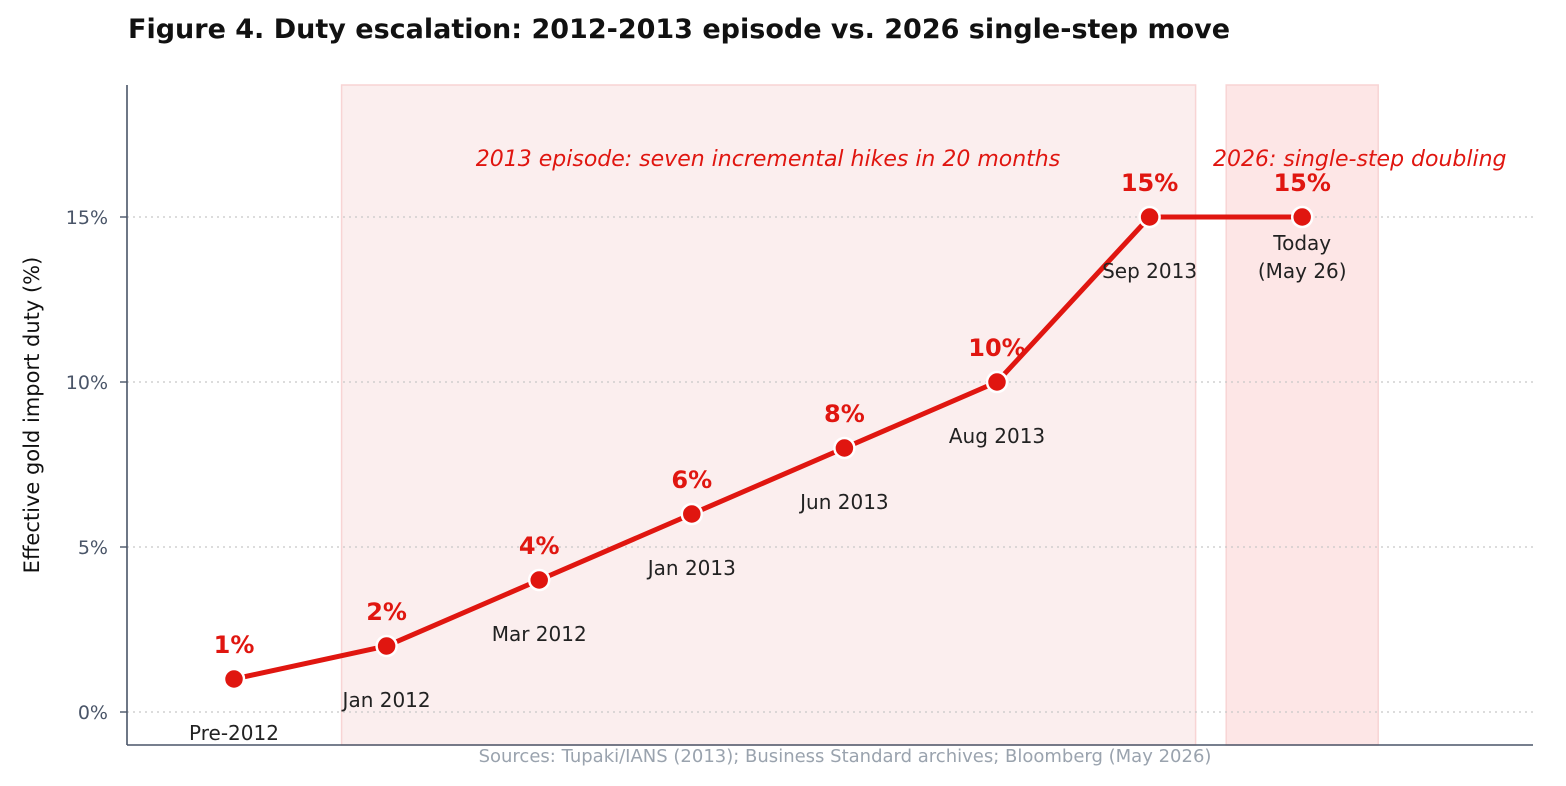  What do you see at coordinates (386, 612) in the screenshot?
I see `data-label: 2%` at bounding box center [386, 612].